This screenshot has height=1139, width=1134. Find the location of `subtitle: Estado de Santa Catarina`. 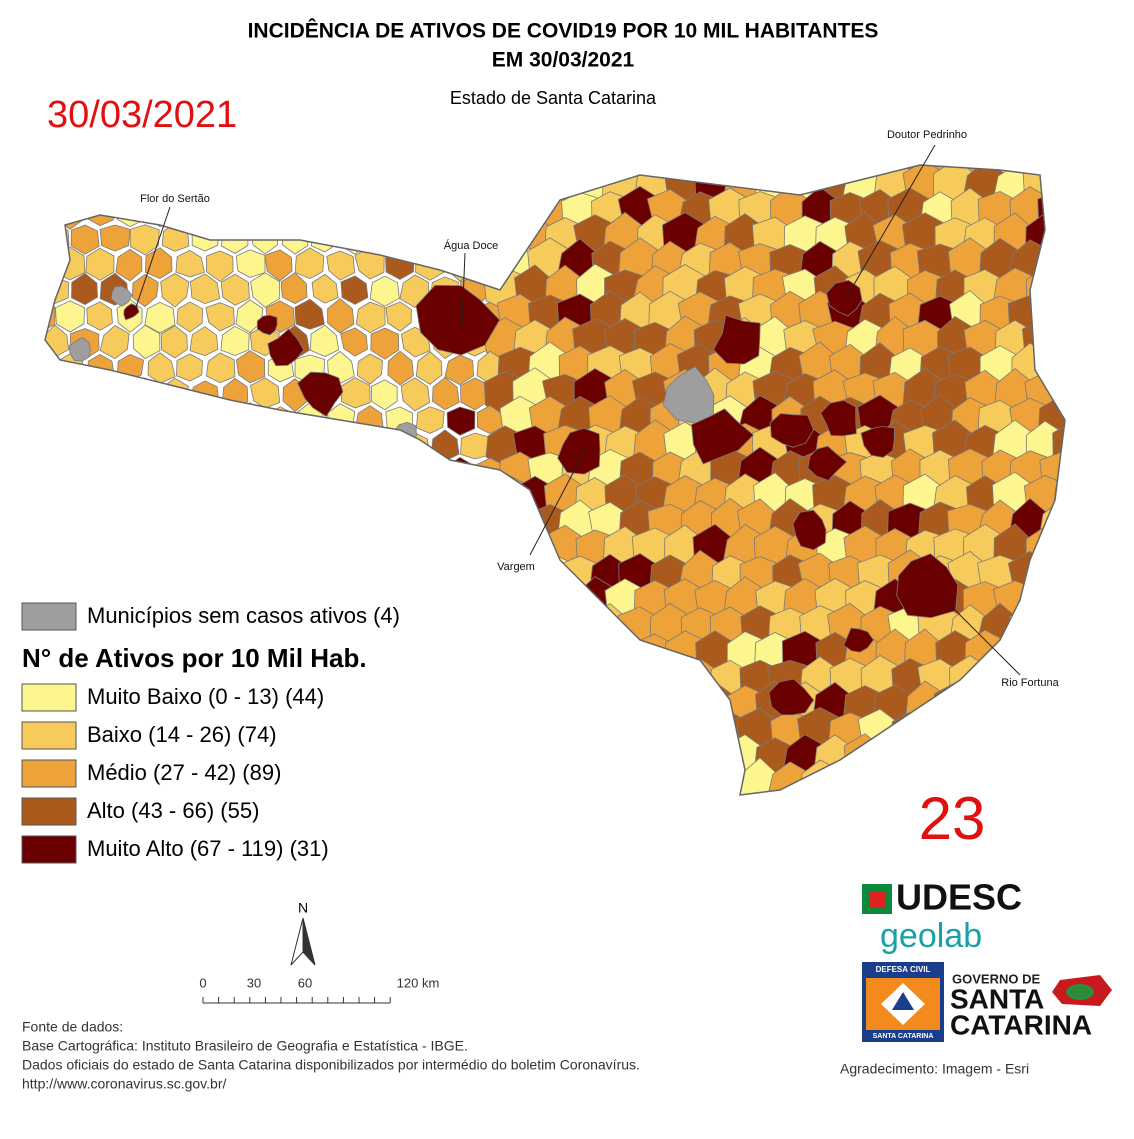

subtitle: Estado de Santa Catarina is located at coordinates (553, 98).